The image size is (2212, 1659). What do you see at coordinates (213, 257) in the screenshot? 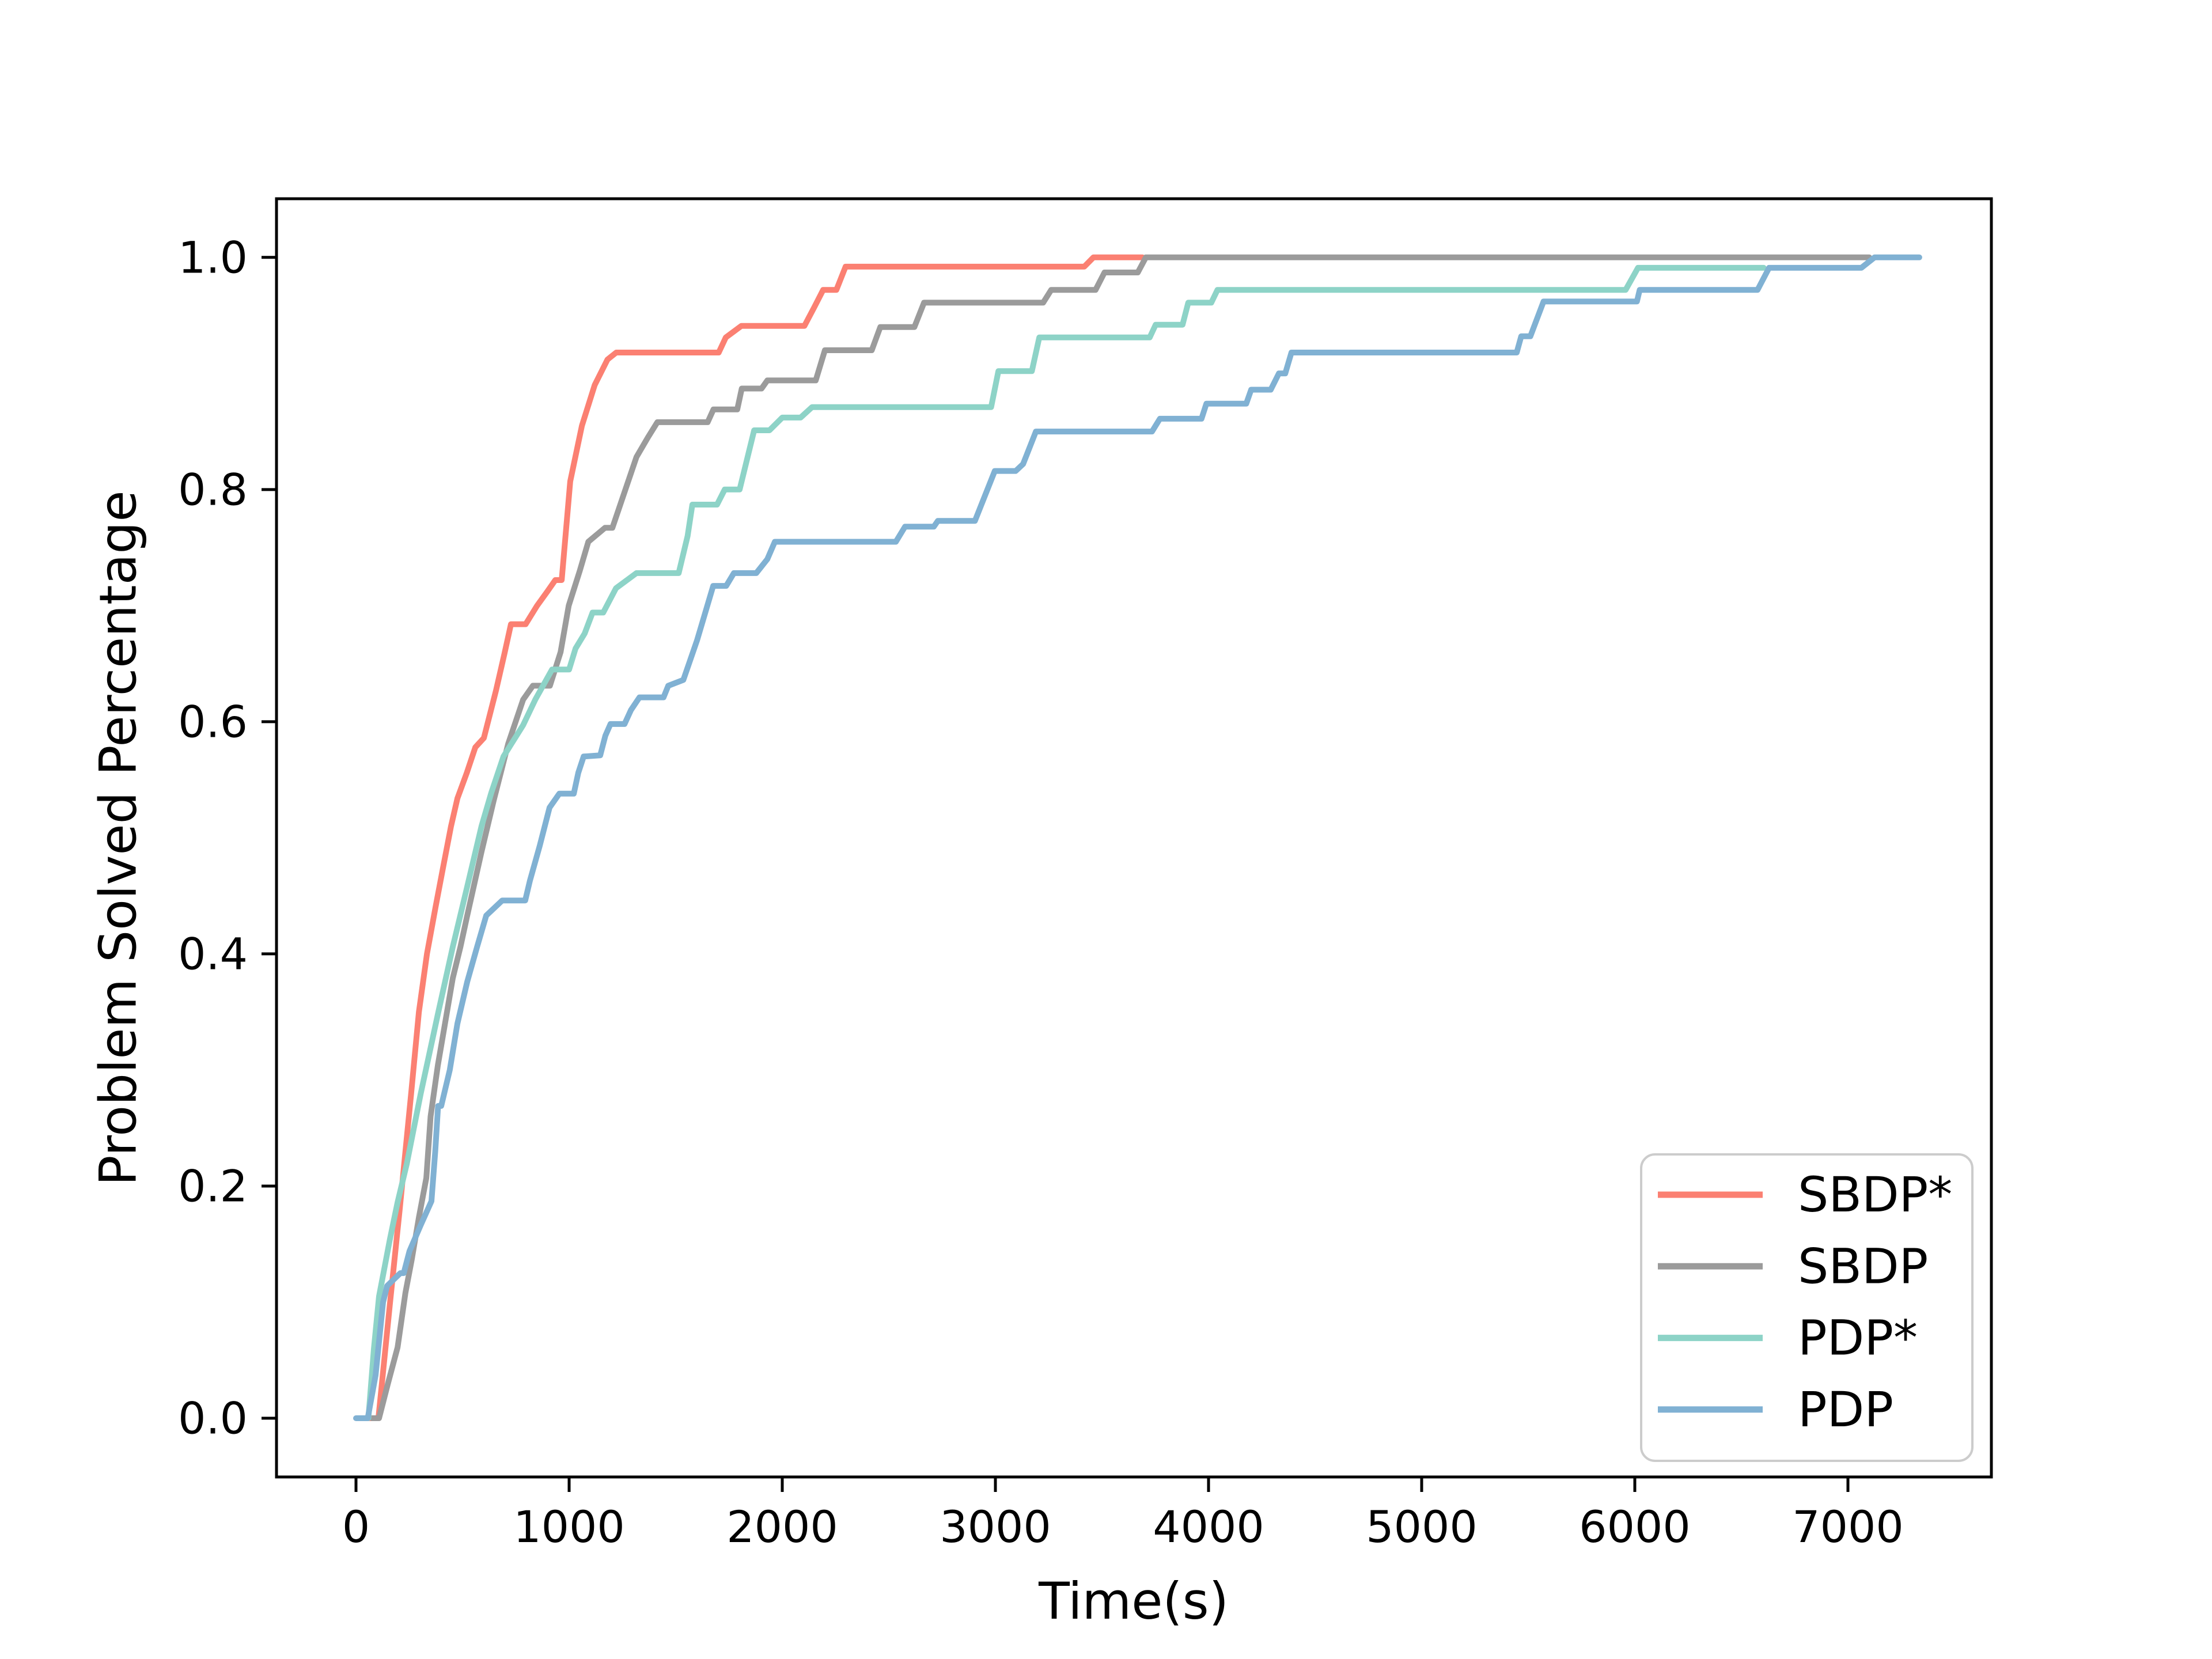
I see `y-tick-label: 1.0` at bounding box center [213, 257].